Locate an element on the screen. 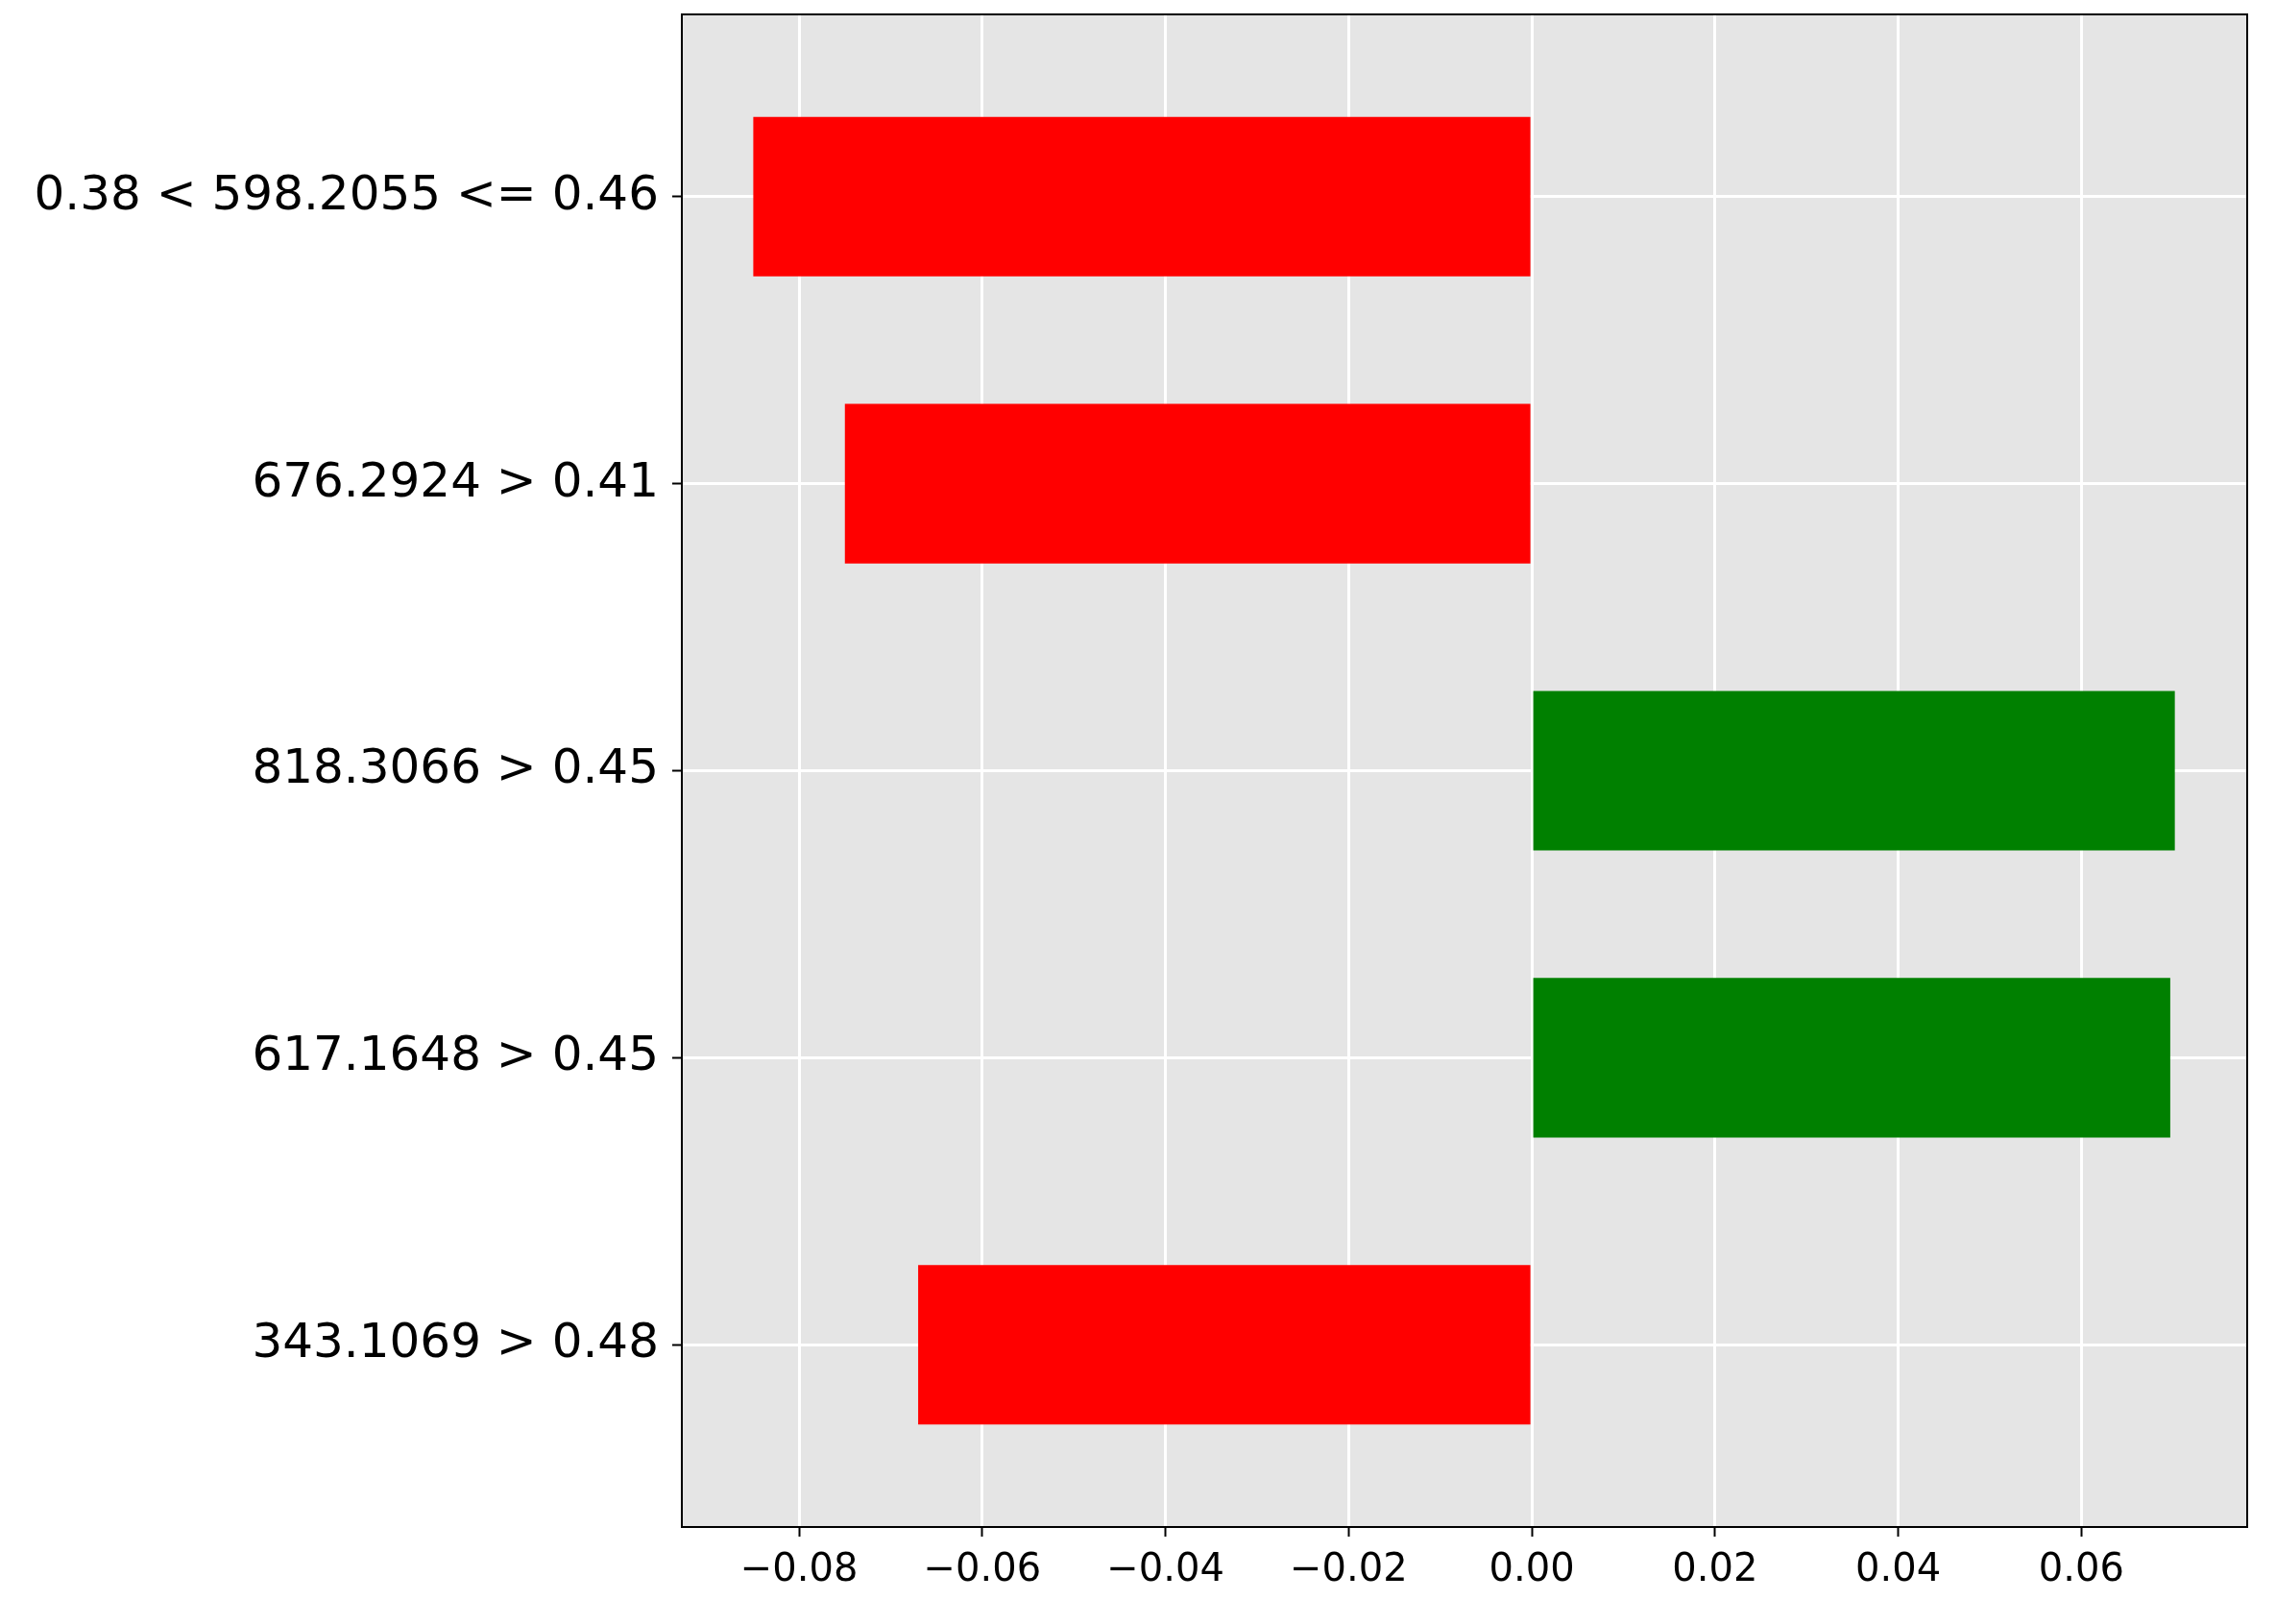 This screenshot has height=1624, width=2276. y-tick-label: 676.2924 > 0.41 is located at coordinates (455, 479).